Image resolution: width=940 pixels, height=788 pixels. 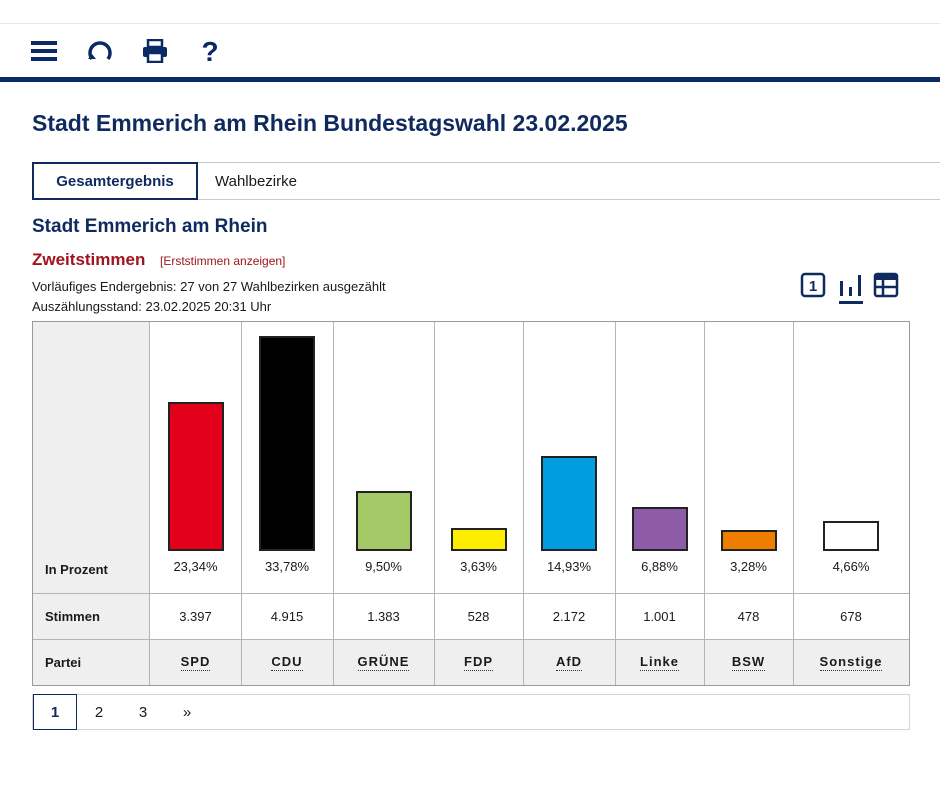 What do you see at coordinates (143, 712) in the screenshot?
I see `page-3-button: 3` at bounding box center [143, 712].